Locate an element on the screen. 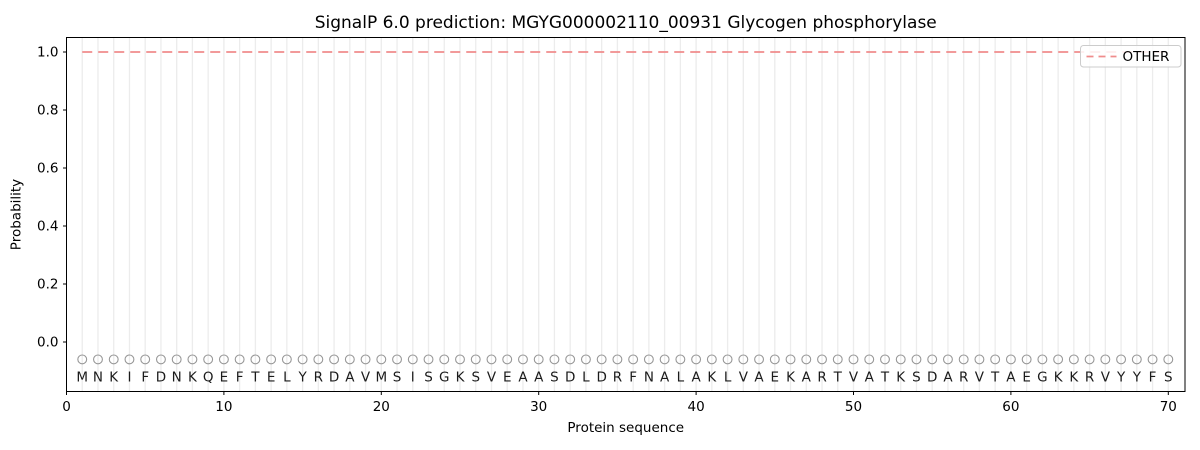 Image resolution: width=1200 pixels, height=450 pixels. y-tick-label: 0.8 is located at coordinates (47, 111).